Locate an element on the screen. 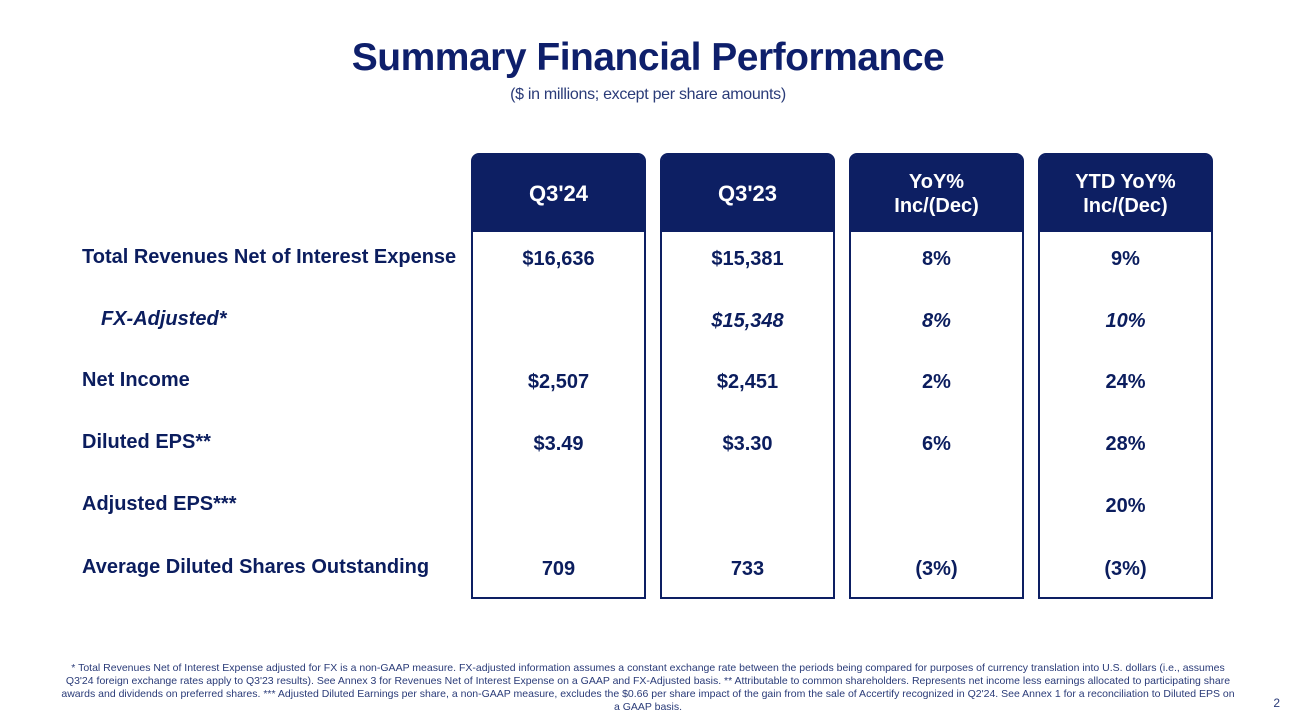 The height and width of the screenshot is (721, 1292). table-column: Q3'24 $16,636 $2,507 $3.49 709 is located at coordinates (558, 376).